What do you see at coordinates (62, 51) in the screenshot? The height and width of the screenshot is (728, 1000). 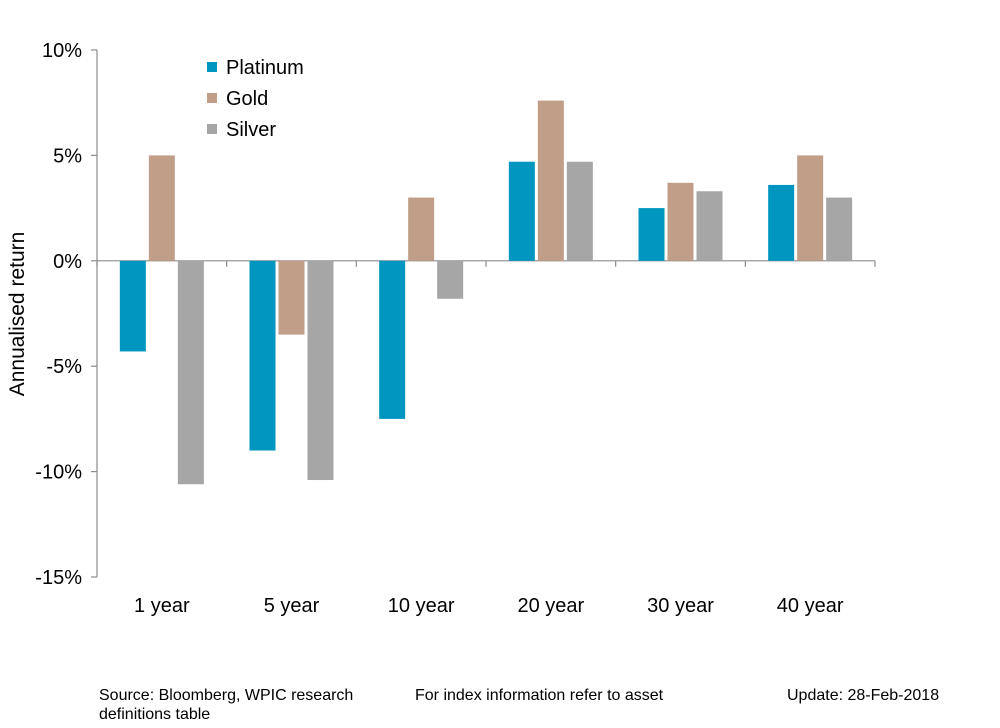 I see `y-tick-label: 10%` at bounding box center [62, 51].